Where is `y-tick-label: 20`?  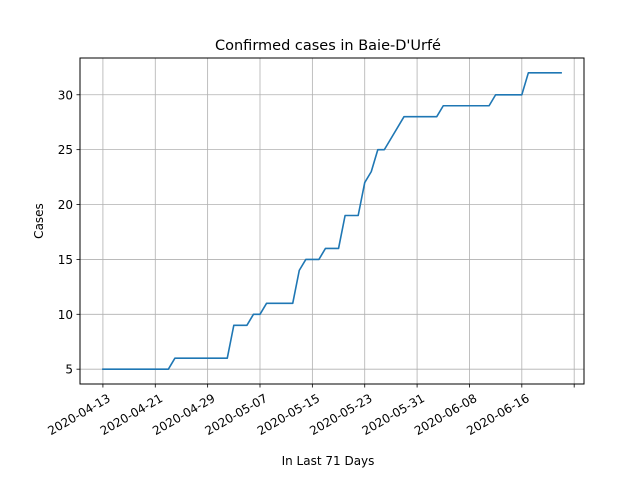 y-tick-label: 20 is located at coordinates (65, 205).